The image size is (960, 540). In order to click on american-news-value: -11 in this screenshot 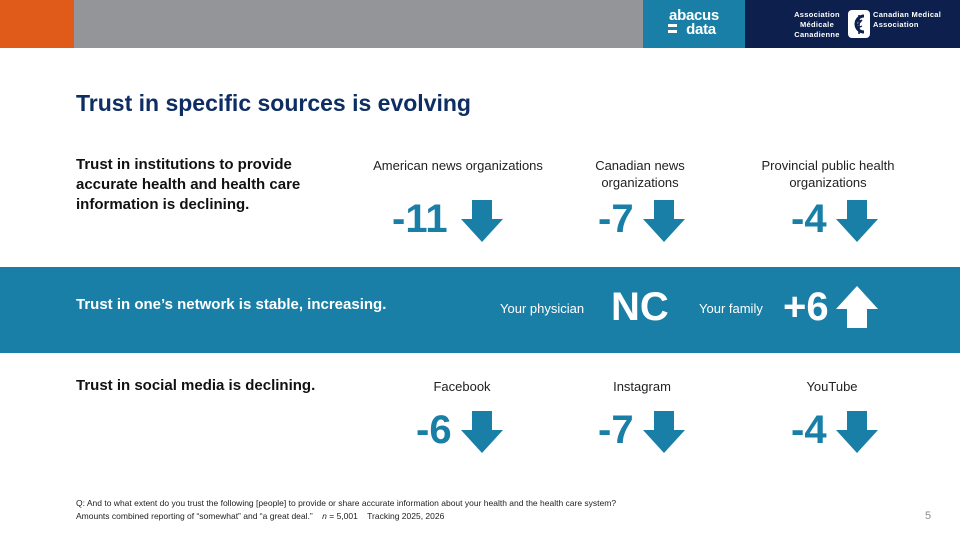, I will do `click(420, 219)`.